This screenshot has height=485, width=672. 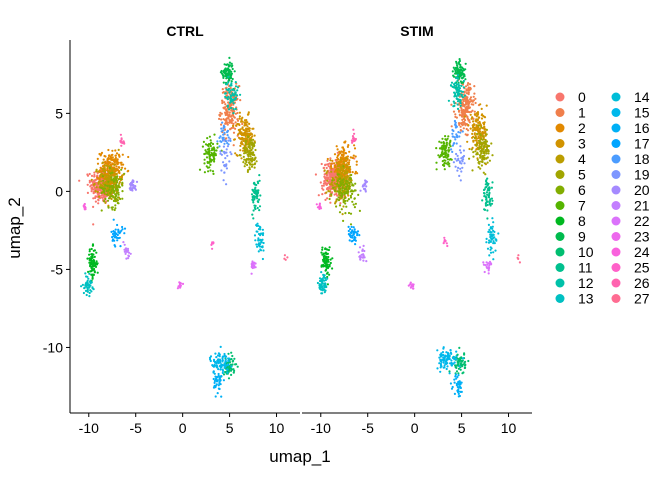 I want to click on legend-entry-27: 27, so click(x=630, y=299).